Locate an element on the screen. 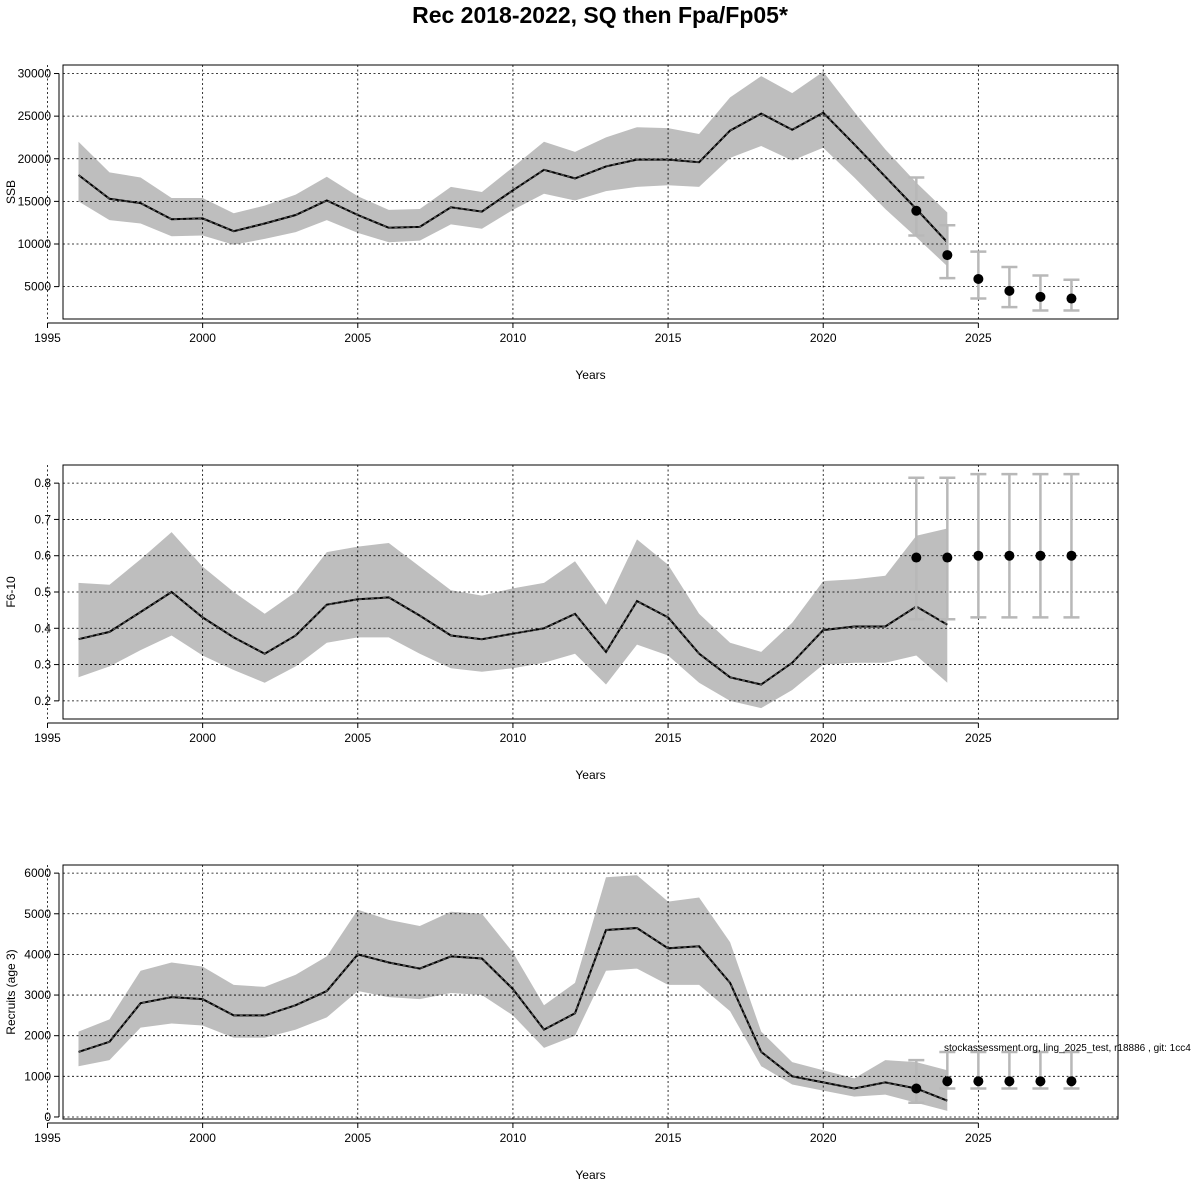  y-tick-label: 4000 is located at coordinates (37, 954).